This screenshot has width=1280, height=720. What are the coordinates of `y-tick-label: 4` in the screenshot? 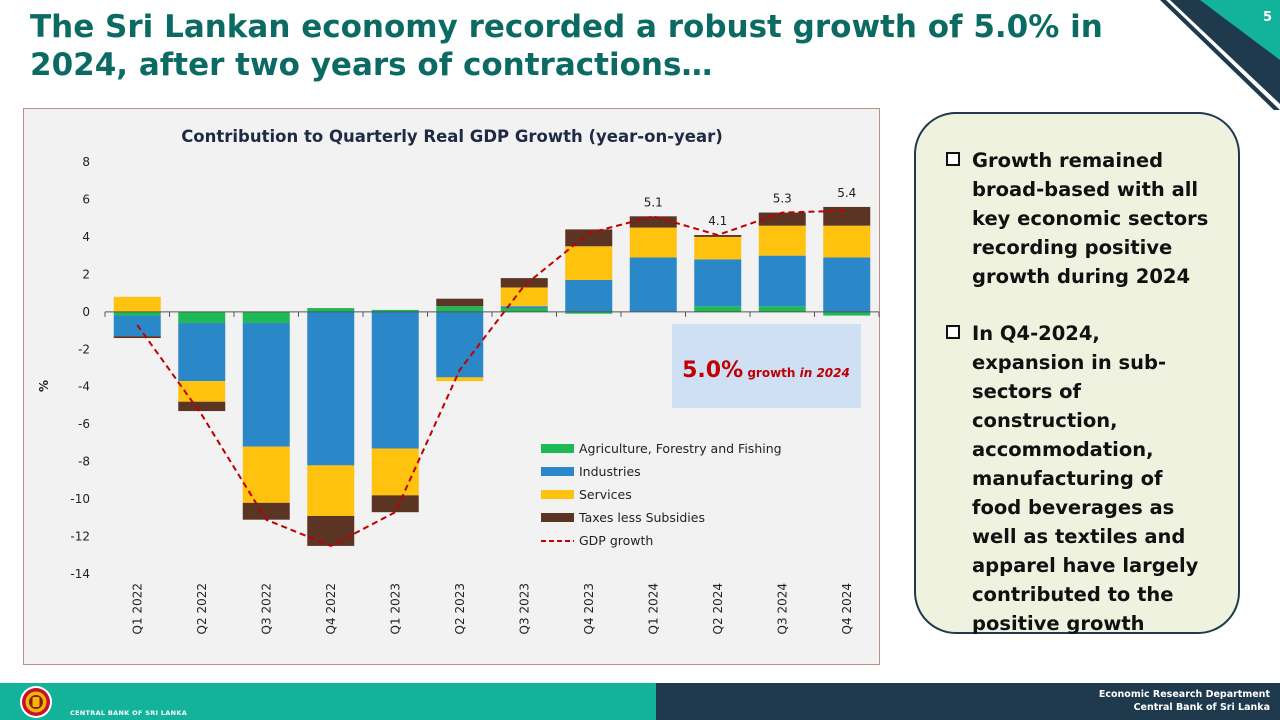 It's located at (86, 237).